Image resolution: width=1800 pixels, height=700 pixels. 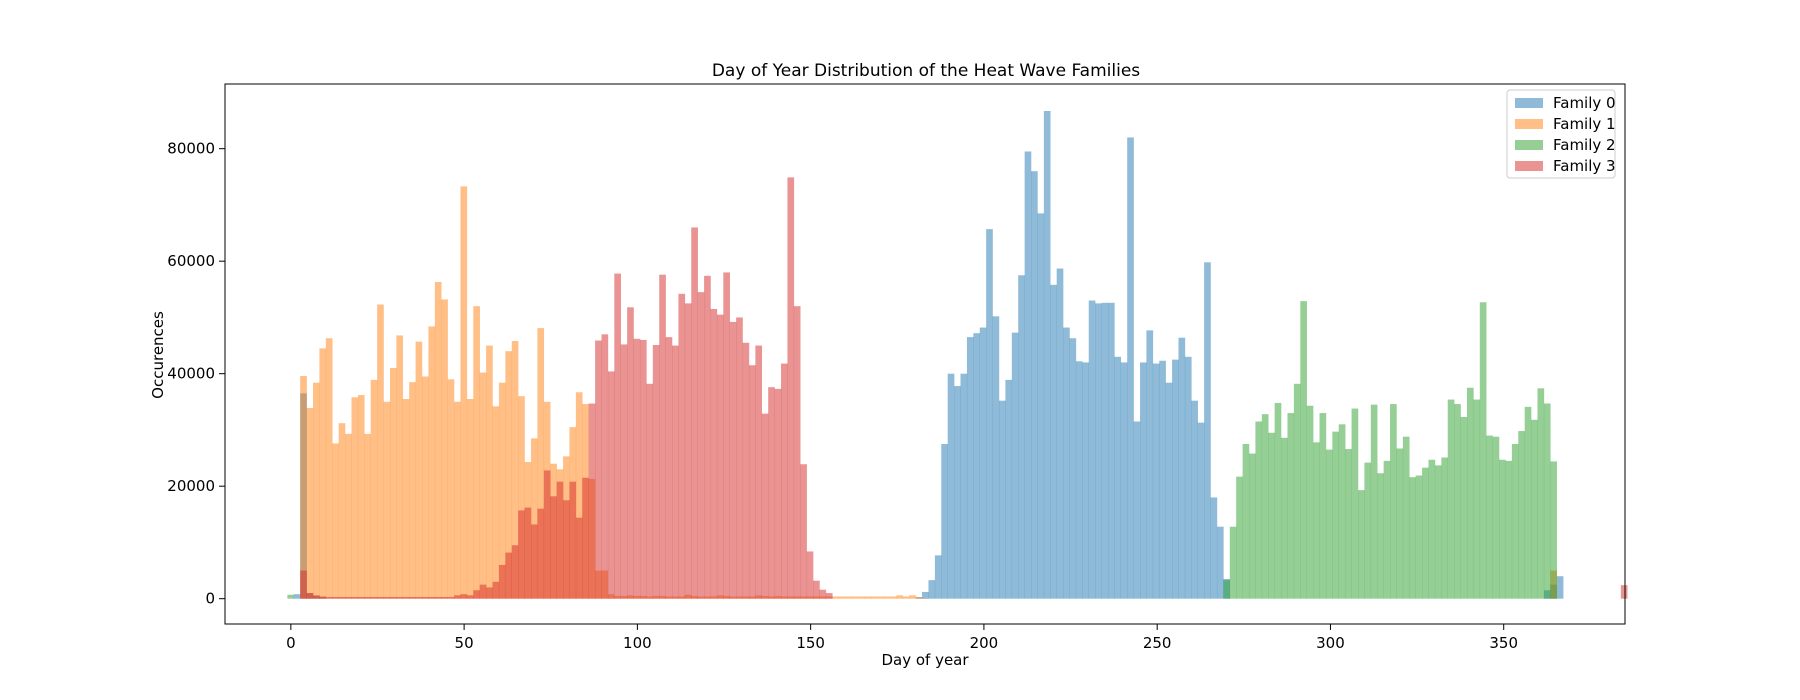 What do you see at coordinates (196, 374) in the screenshot?
I see `y-axis-ticks: 0 20000 40000 60000 80000` at bounding box center [196, 374].